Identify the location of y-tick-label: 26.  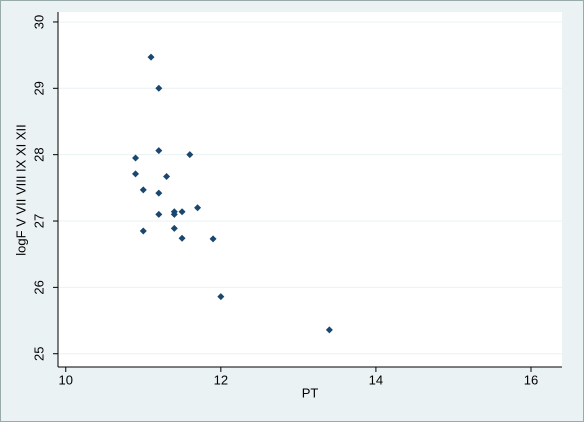
(38, 287).